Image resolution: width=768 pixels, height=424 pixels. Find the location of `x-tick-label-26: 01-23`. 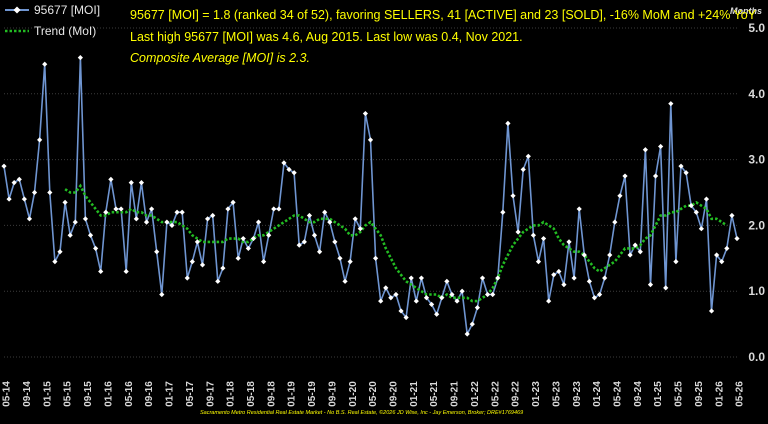

x-tick-label-26: 01-23 is located at coordinates (536, 394).